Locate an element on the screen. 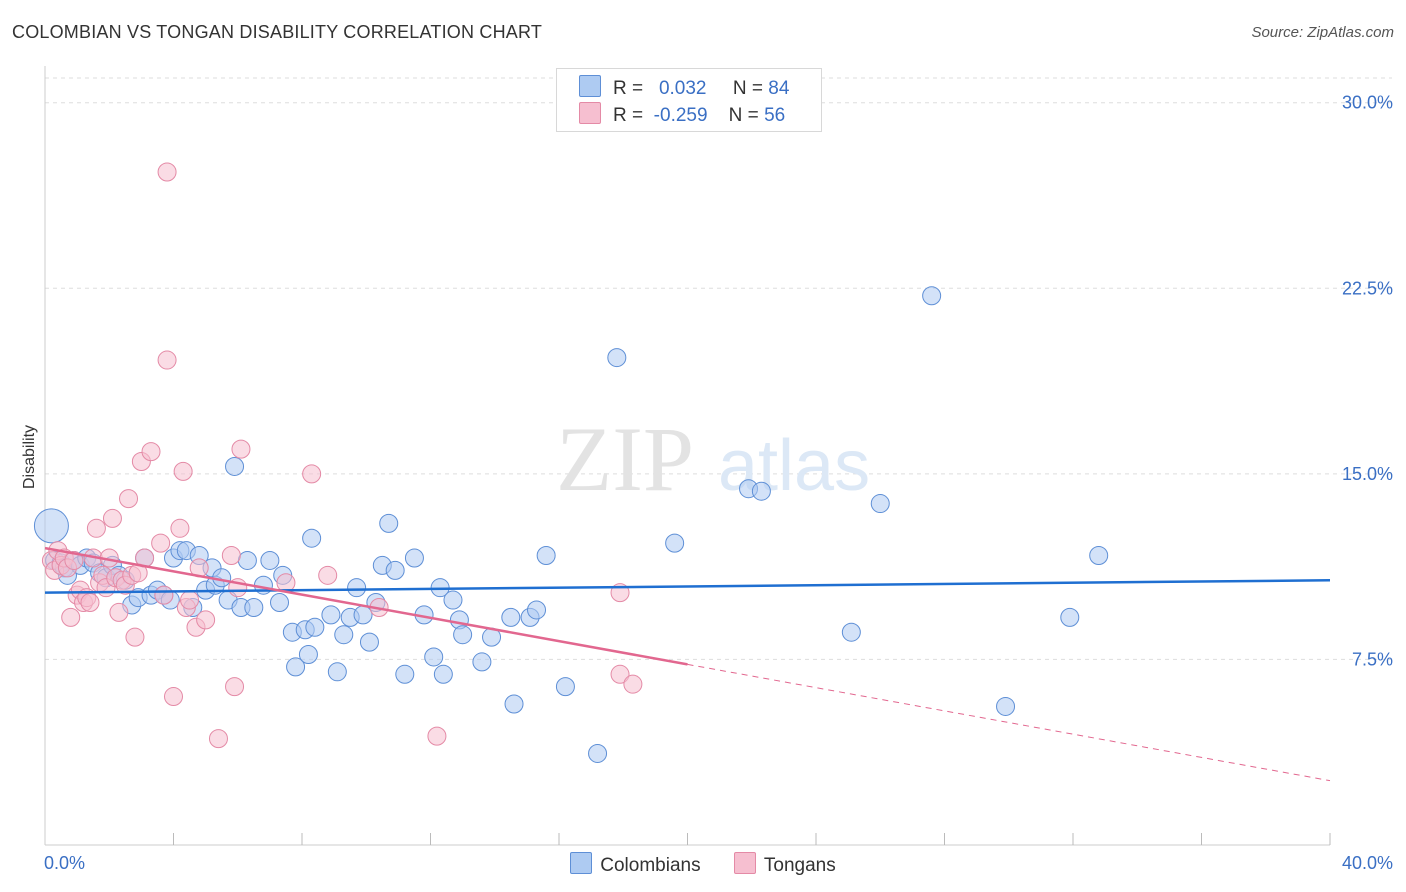  legend-label: Colombians is located at coordinates (650, 865).